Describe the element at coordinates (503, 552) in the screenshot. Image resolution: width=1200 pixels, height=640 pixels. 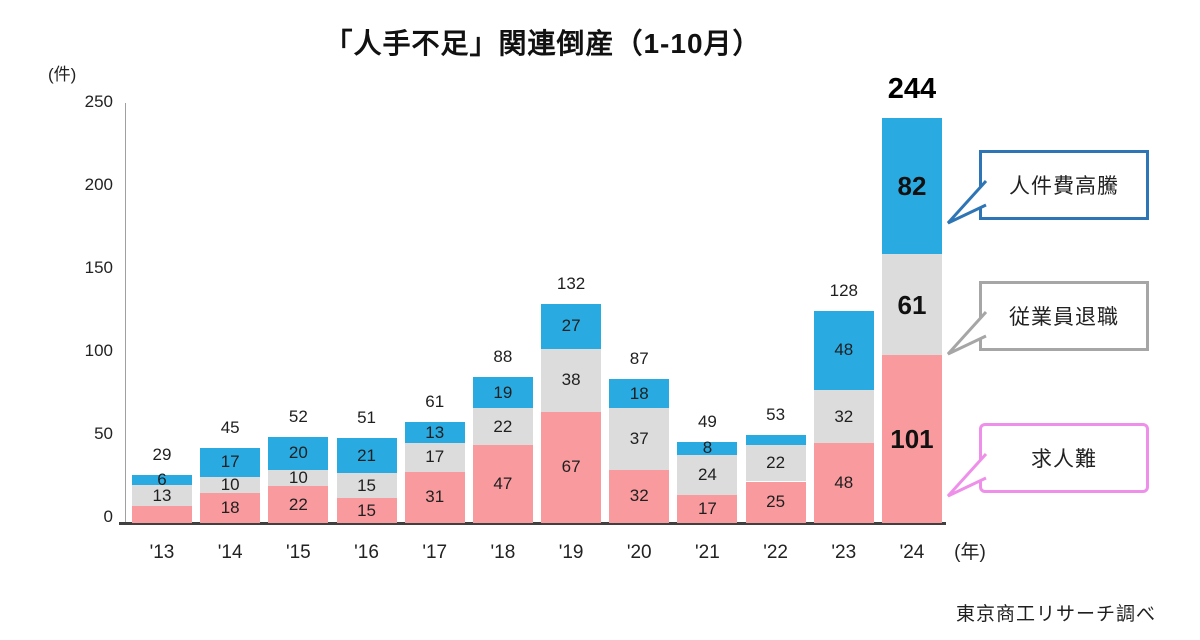
I see `x-tick-label: '18` at that location.